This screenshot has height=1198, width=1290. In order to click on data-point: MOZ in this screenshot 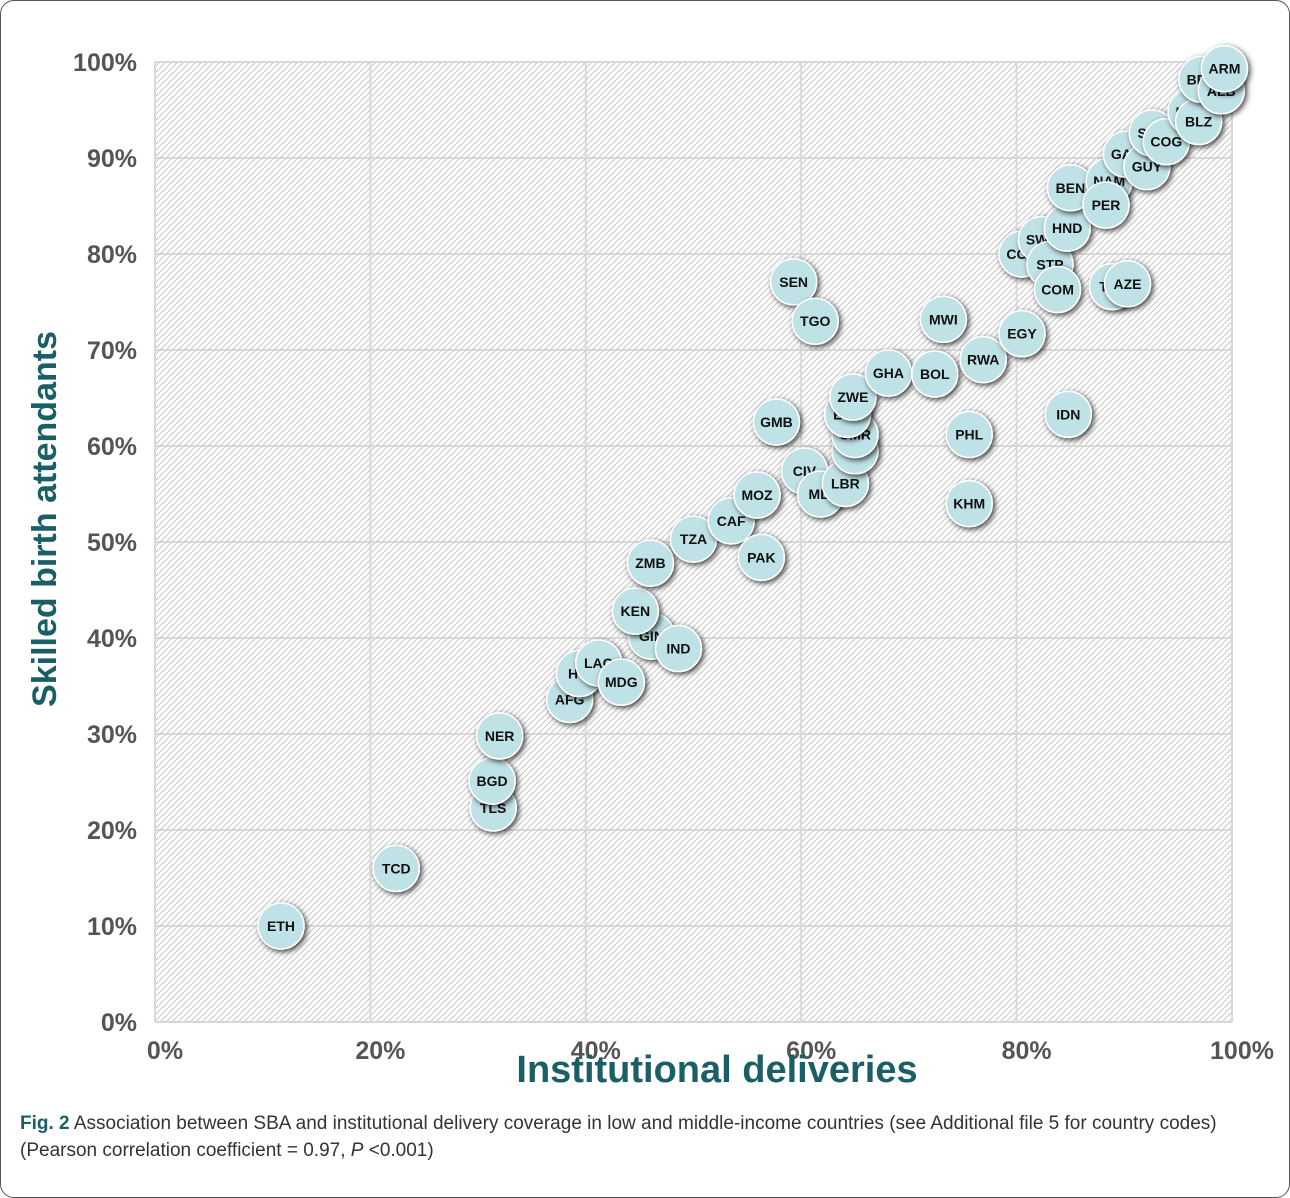, I will do `click(757, 495)`.